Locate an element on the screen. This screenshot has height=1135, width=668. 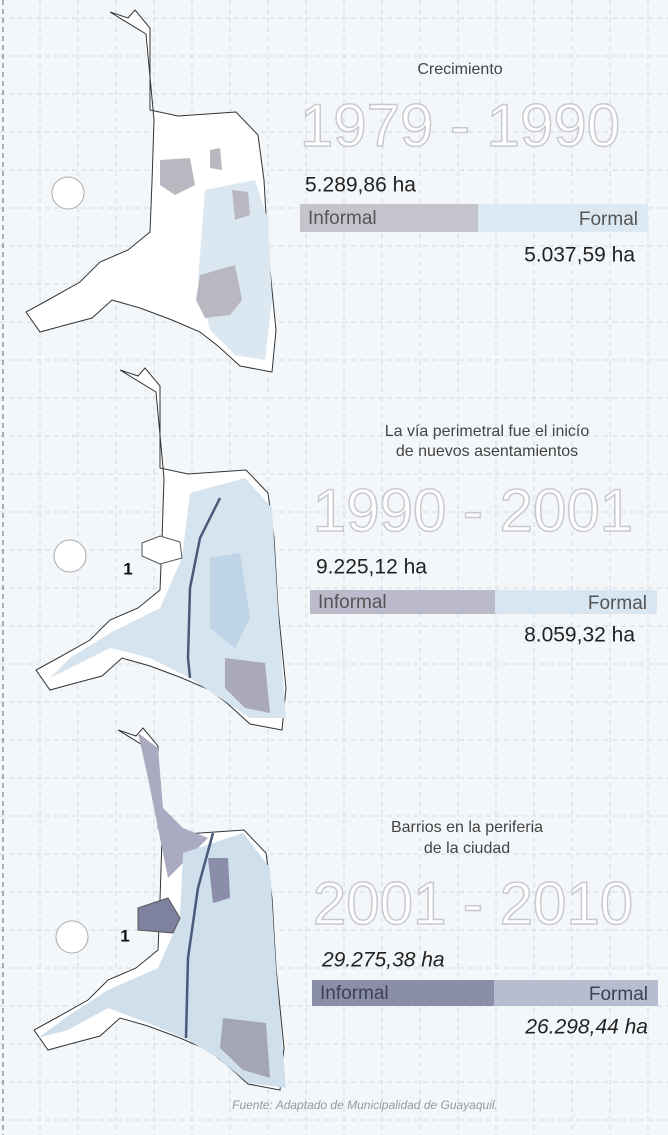
period: 1979 - 1990 is located at coordinates (460, 125).